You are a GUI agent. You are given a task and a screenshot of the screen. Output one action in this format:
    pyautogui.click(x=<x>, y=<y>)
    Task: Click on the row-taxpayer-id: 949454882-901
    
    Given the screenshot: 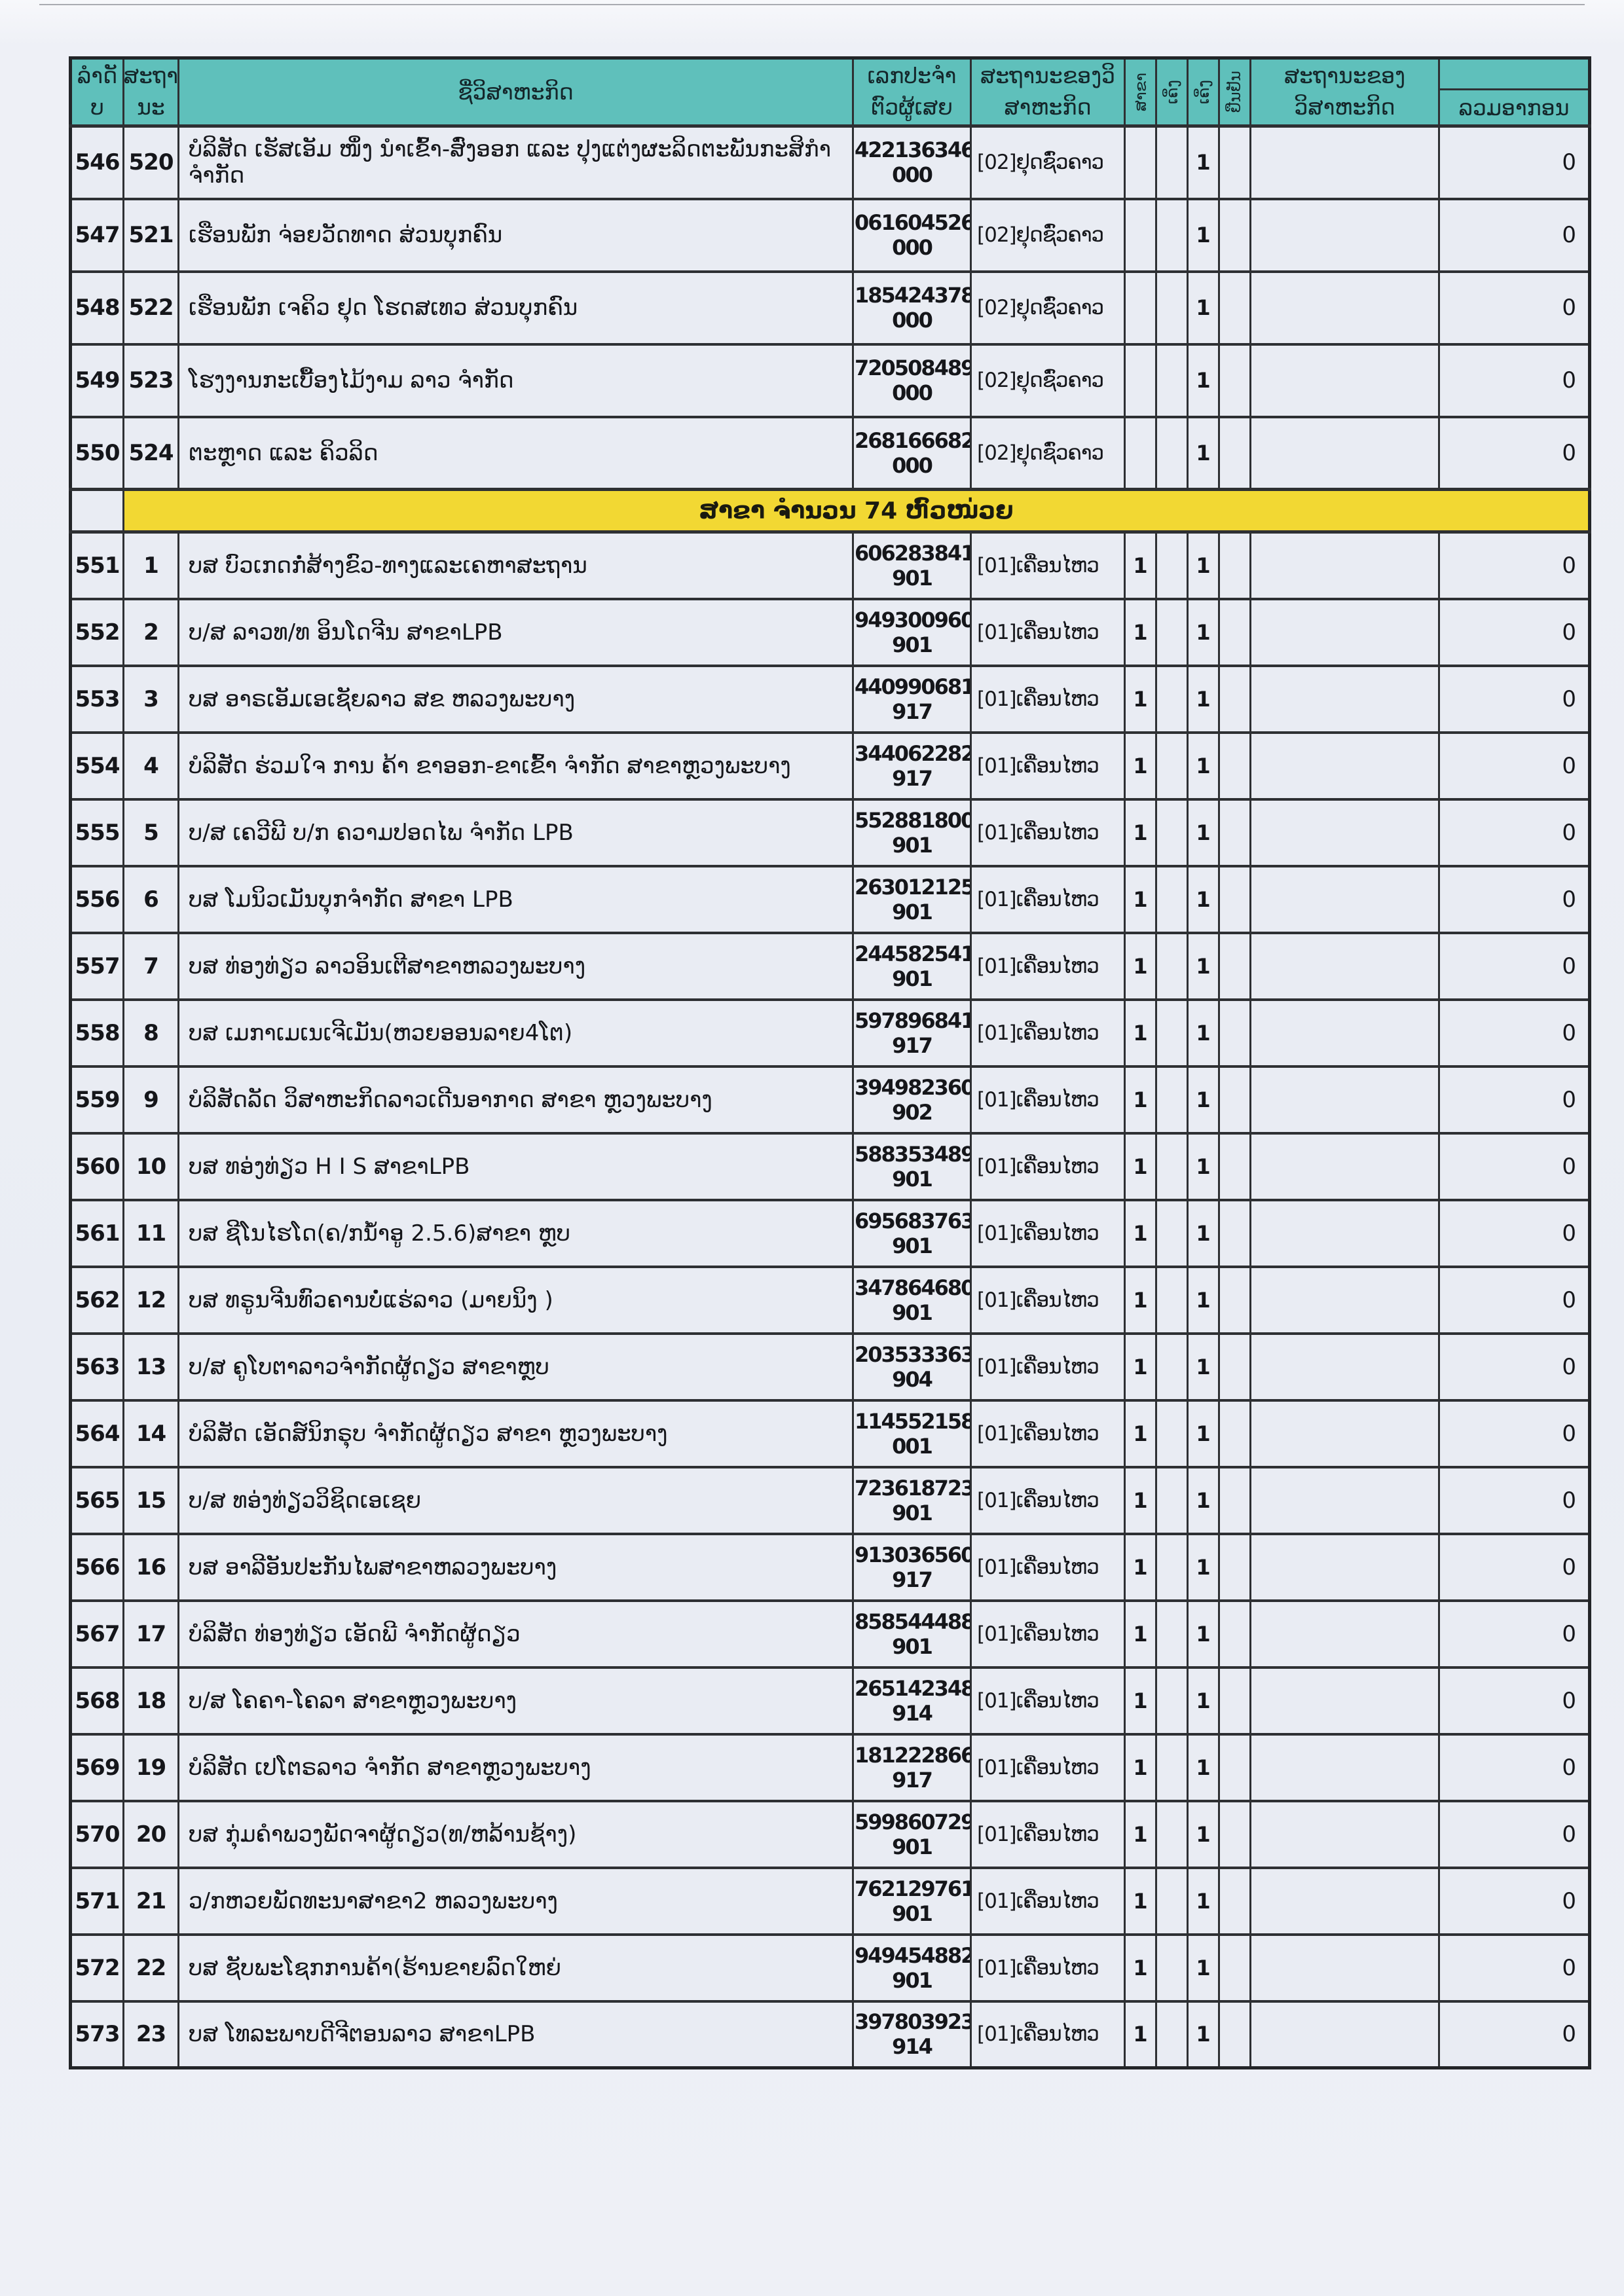 What is the action you would take?
    pyautogui.click(x=912, y=1968)
    